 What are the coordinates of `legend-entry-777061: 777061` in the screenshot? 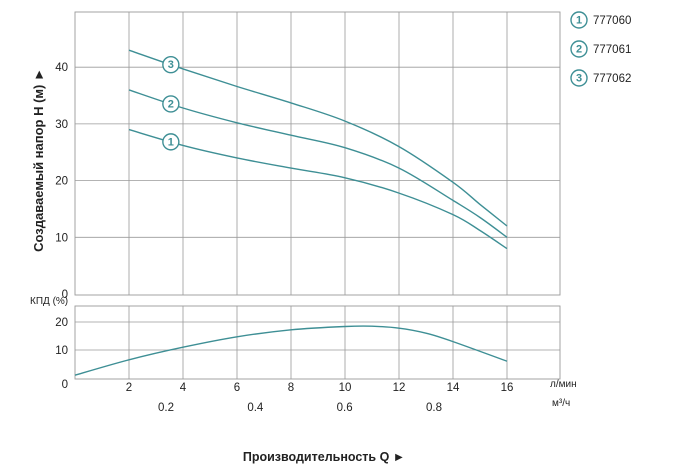 It's located at (612, 50).